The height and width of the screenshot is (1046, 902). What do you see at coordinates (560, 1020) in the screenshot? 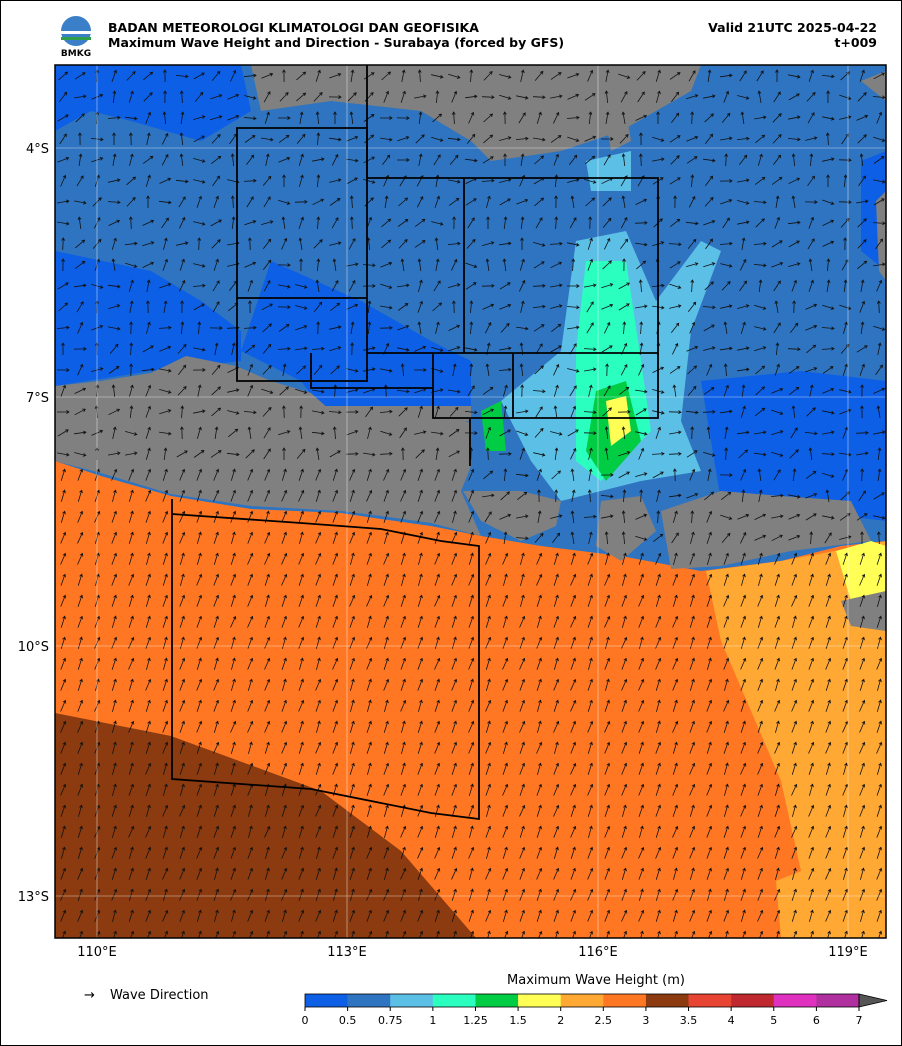
I see `colorbar-tick-label: 2` at bounding box center [560, 1020].